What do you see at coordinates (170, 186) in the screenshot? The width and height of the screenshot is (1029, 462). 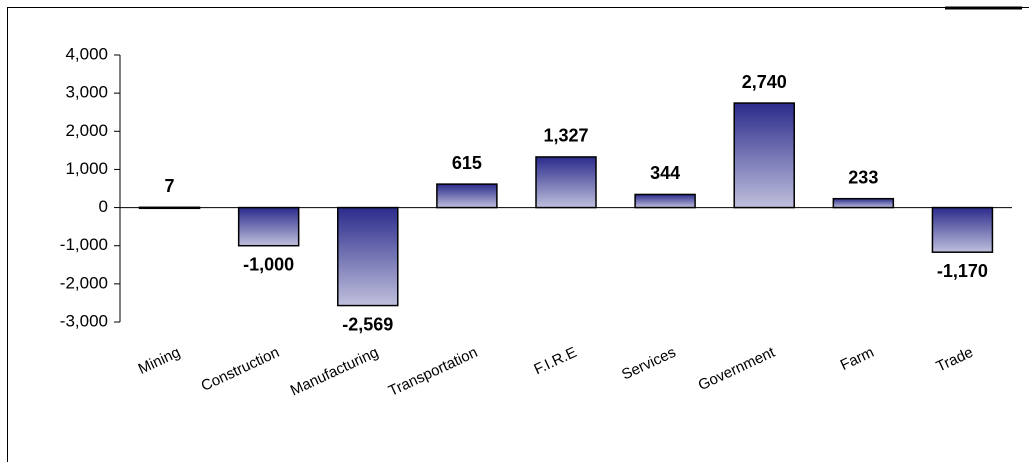 I see `value-label: 7` at bounding box center [170, 186].